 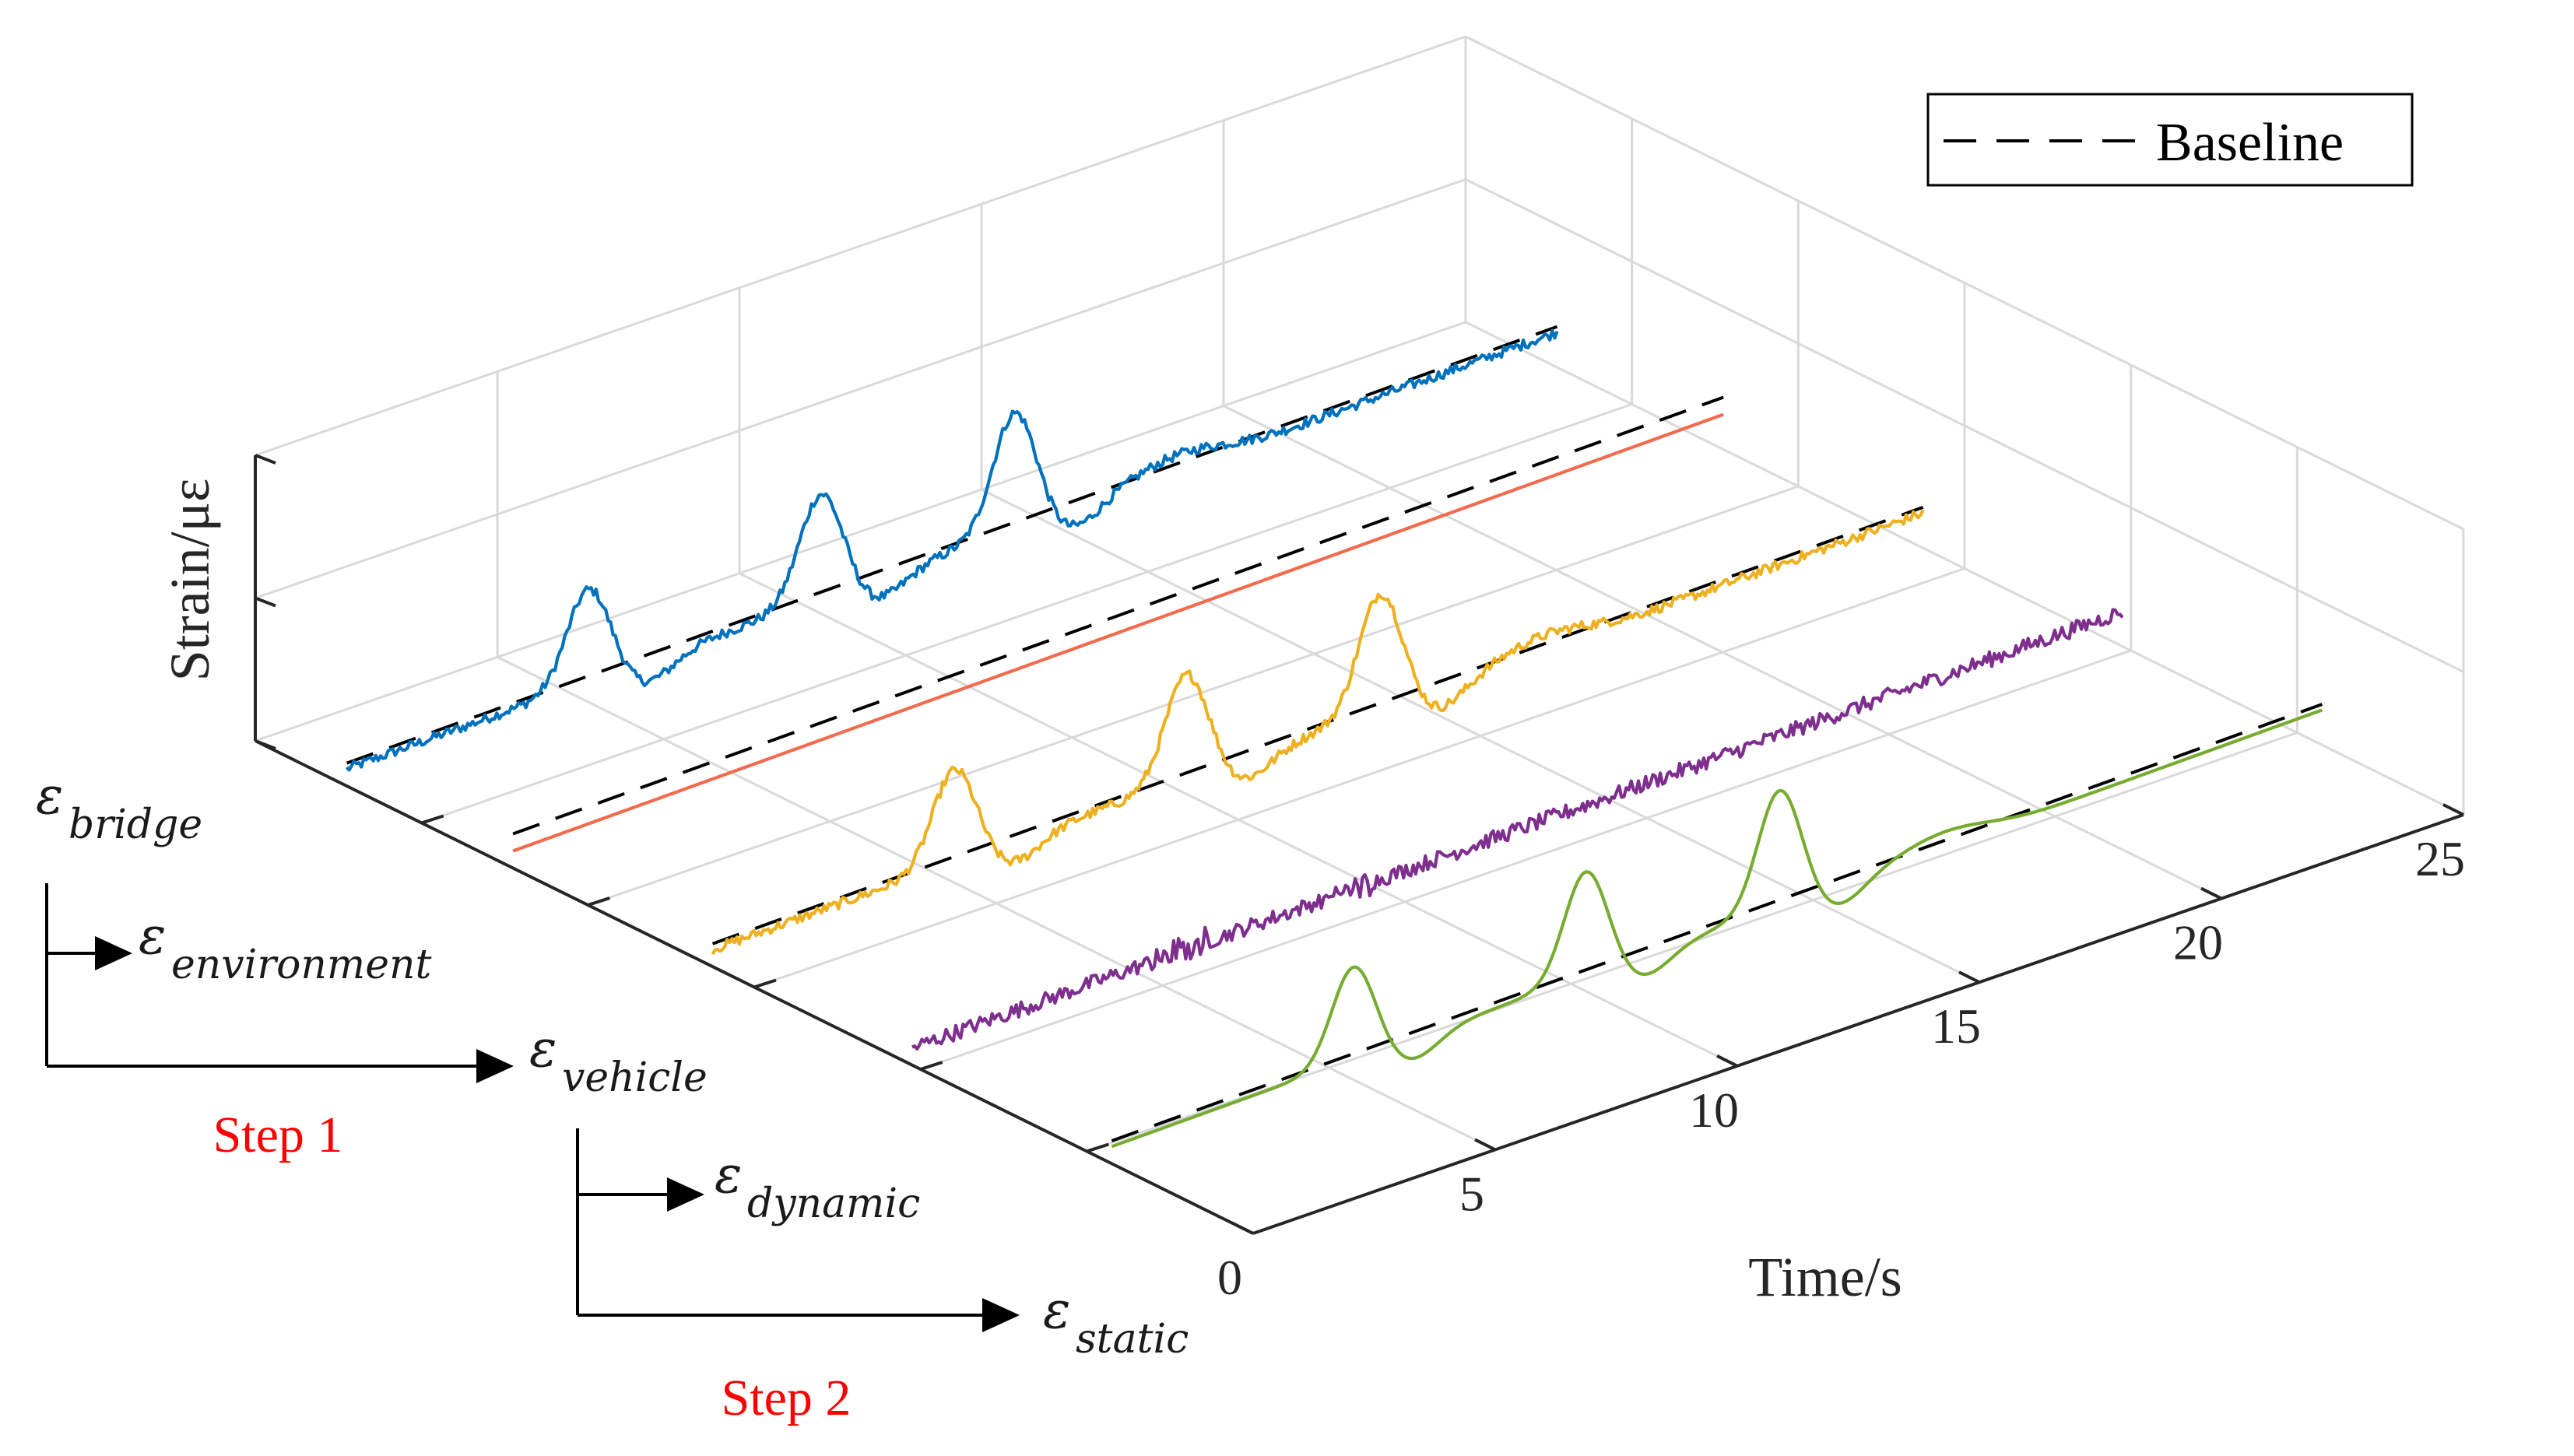 What do you see at coordinates (135, 825) in the screenshot?
I see `series-label-bridge-sub: bridge` at bounding box center [135, 825].